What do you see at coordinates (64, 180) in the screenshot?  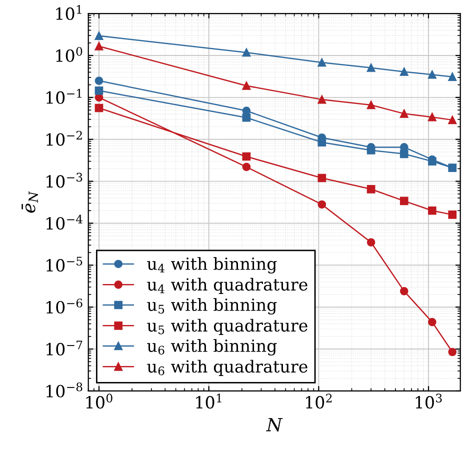 I see `y-tick-label: 10$^{−3}$` at bounding box center [64, 180].